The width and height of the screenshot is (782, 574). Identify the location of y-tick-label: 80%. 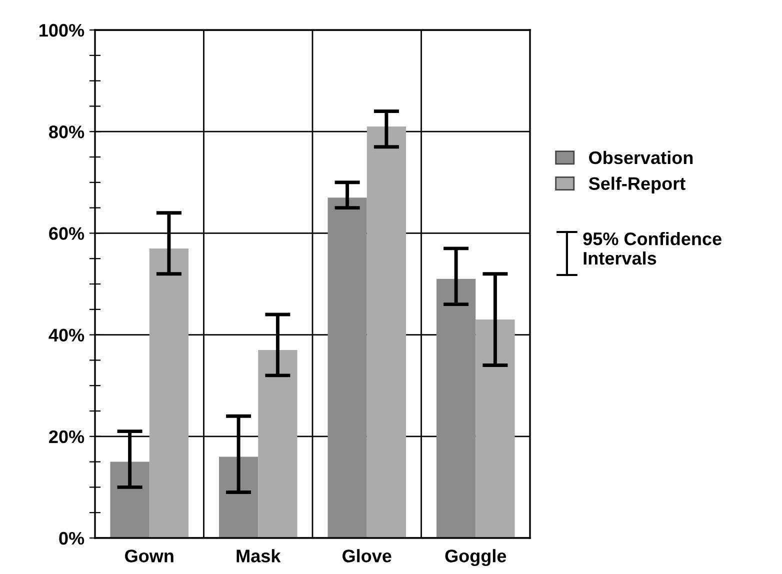
(66, 132).